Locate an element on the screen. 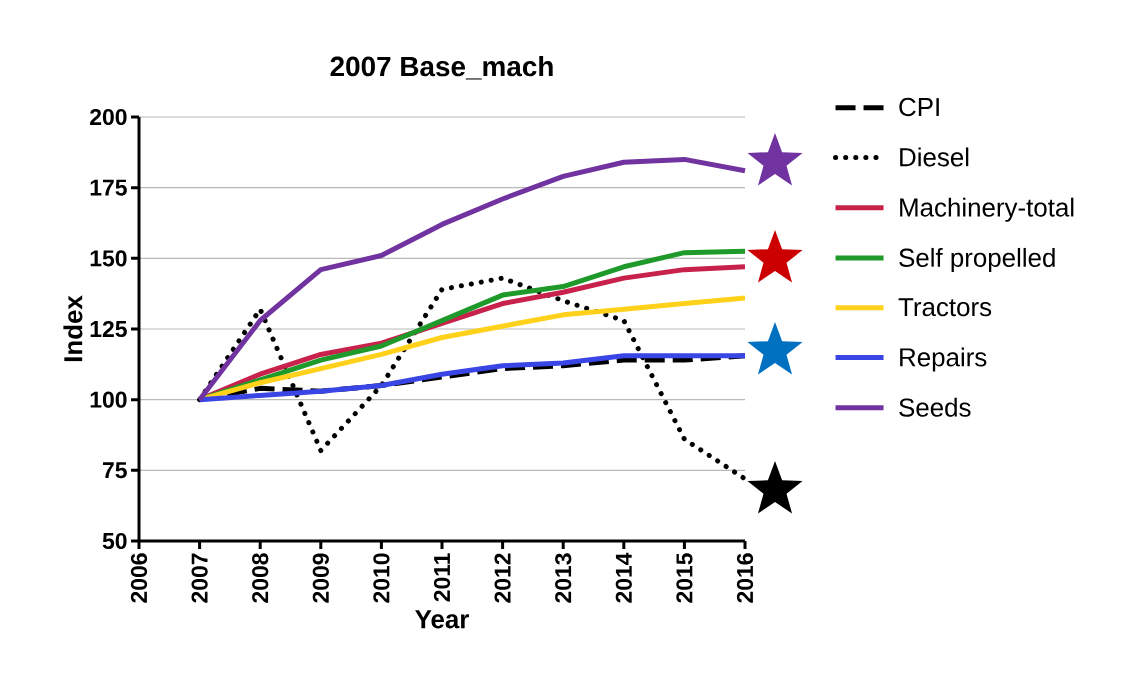  x-tick-label: 2007 is located at coordinates (199, 578).